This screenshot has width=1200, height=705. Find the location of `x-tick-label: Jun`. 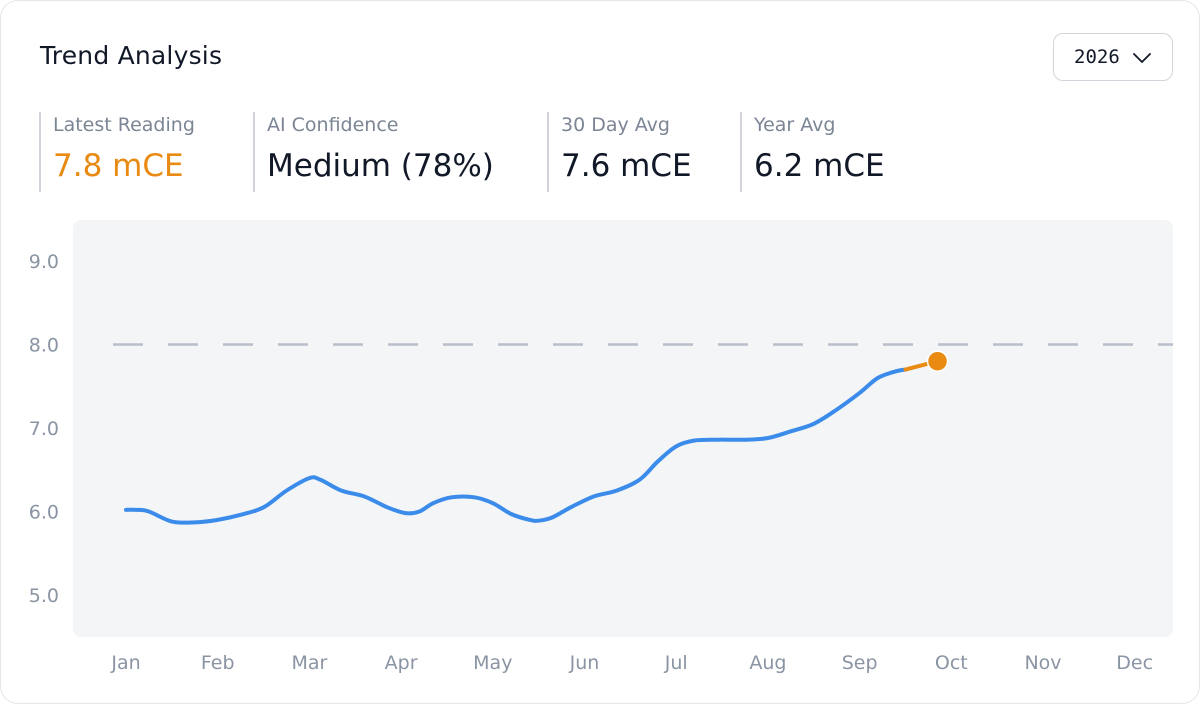

x-tick-label: Jun is located at coordinates (584, 663).